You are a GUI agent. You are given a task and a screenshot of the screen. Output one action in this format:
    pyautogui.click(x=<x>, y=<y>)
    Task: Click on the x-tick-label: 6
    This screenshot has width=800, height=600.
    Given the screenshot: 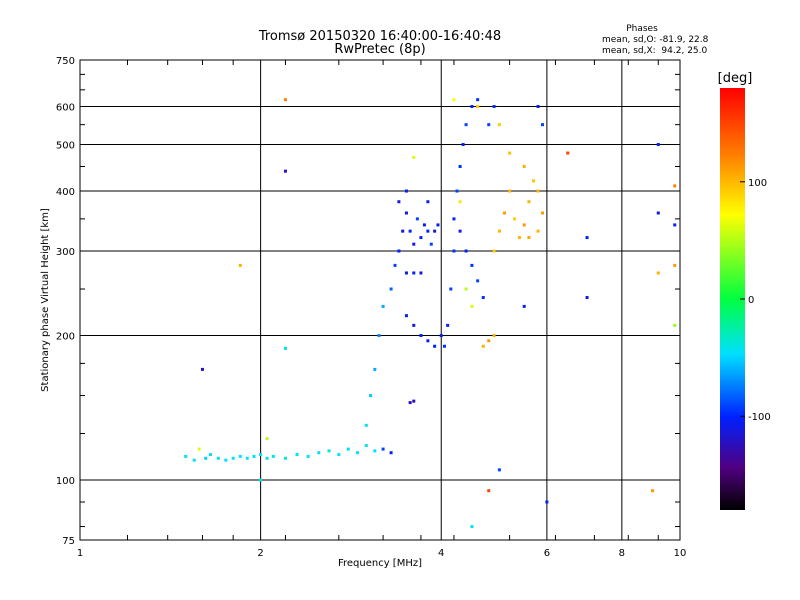 What is the action you would take?
    pyautogui.click(x=547, y=553)
    